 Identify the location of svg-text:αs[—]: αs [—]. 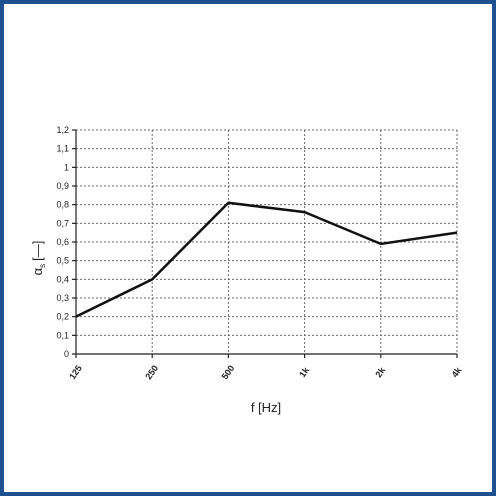
(38, 258).